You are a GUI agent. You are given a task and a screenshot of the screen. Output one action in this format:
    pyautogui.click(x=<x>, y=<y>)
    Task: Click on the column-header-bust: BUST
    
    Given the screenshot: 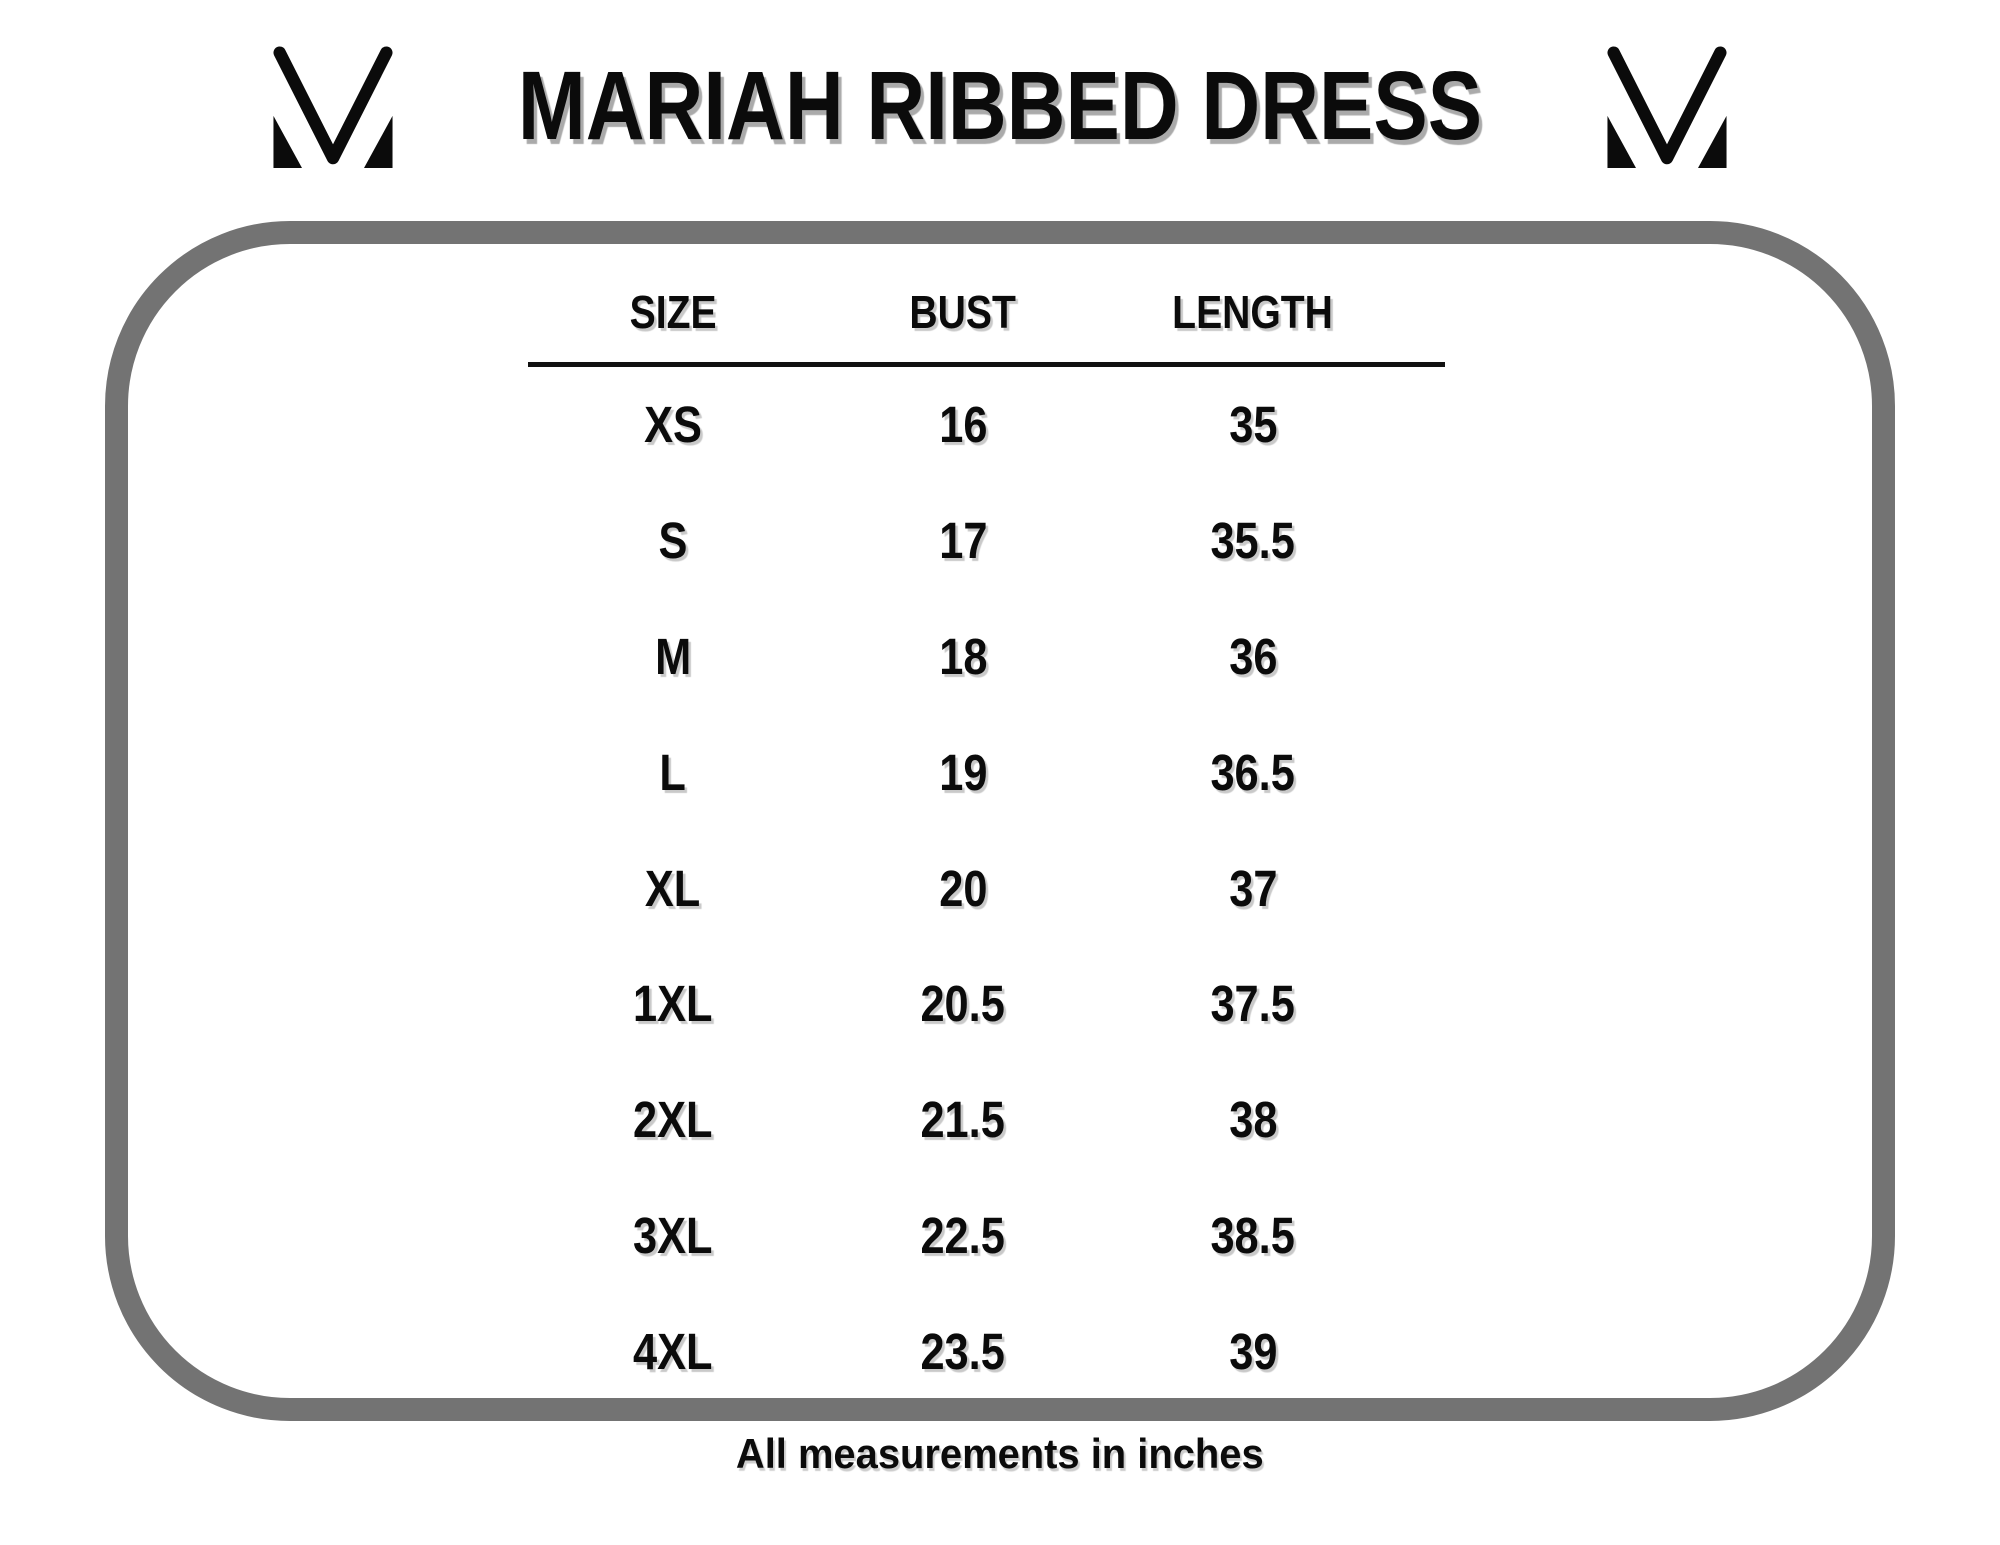 What is the action you would take?
    pyautogui.click(x=963, y=312)
    